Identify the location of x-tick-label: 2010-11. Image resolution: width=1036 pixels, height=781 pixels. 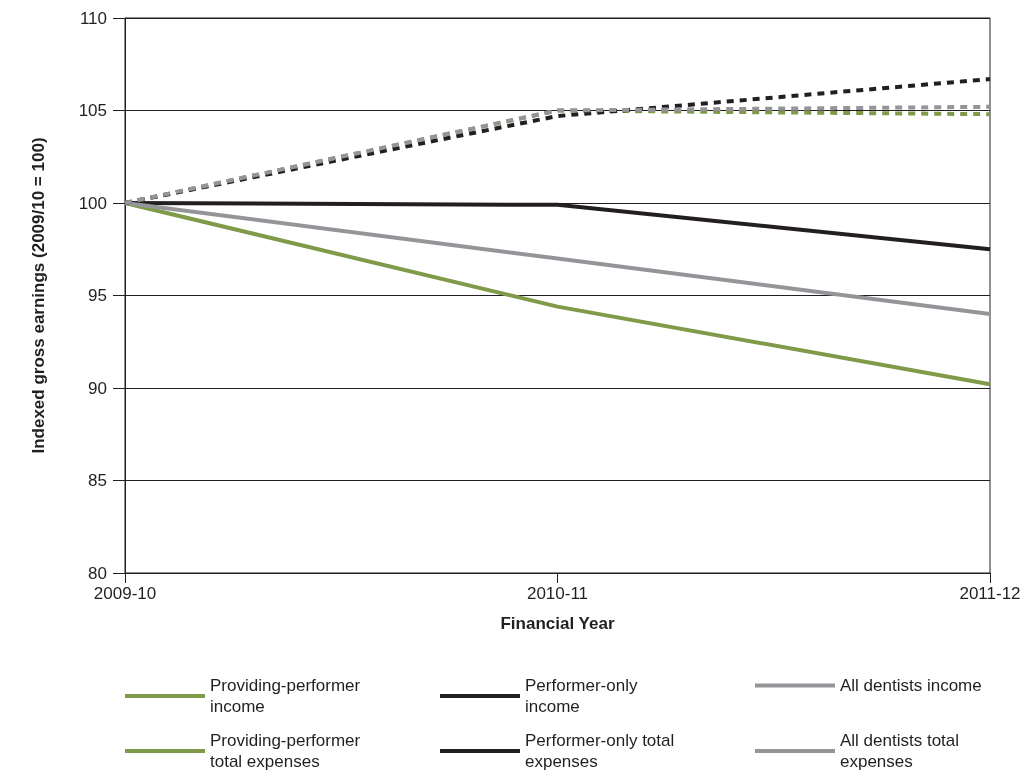
(557, 593).